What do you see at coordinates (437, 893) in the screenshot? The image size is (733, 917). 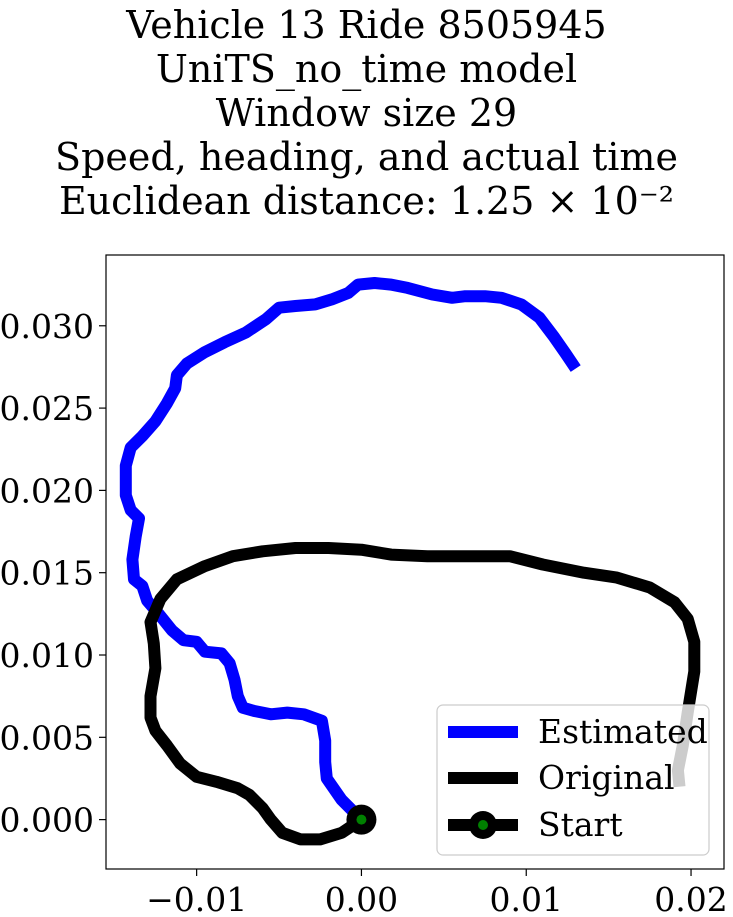 I see `x-axis: −0.01 0.00 0.01 0.02` at bounding box center [437, 893].